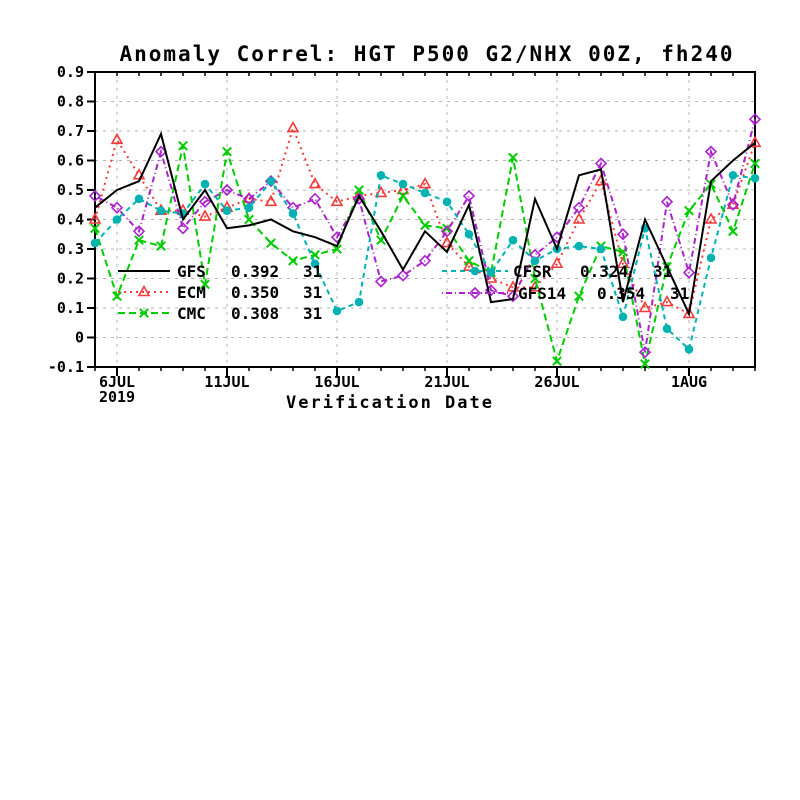 The image size is (800, 800). I want to click on y-tick-label: 0.3, so click(70, 249).